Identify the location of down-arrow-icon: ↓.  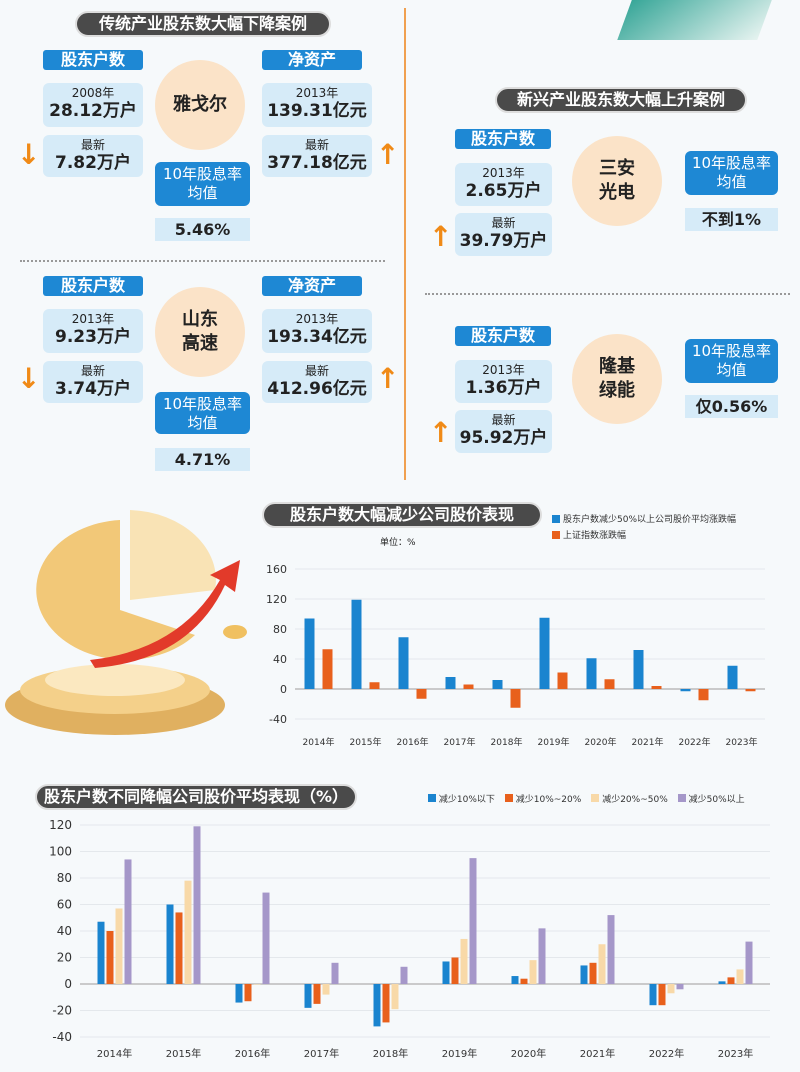
(29, 154).